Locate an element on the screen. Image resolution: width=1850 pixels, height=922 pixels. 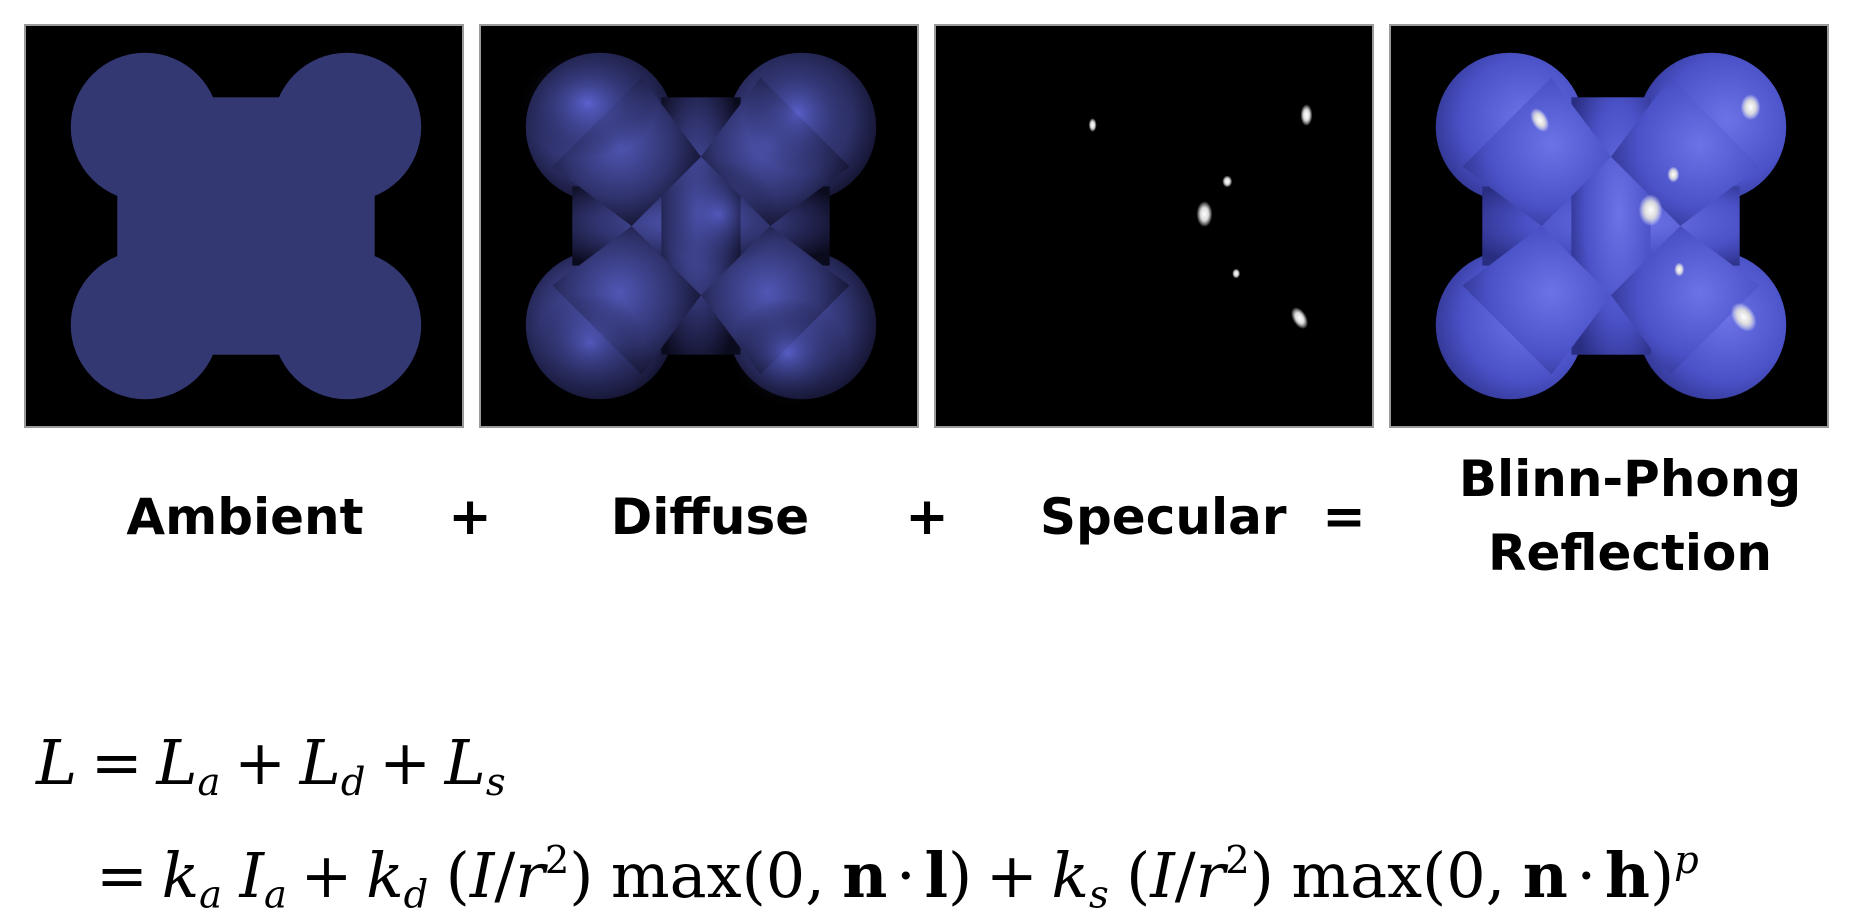
eq-specular-term: L is located at coordinates (465, 762).